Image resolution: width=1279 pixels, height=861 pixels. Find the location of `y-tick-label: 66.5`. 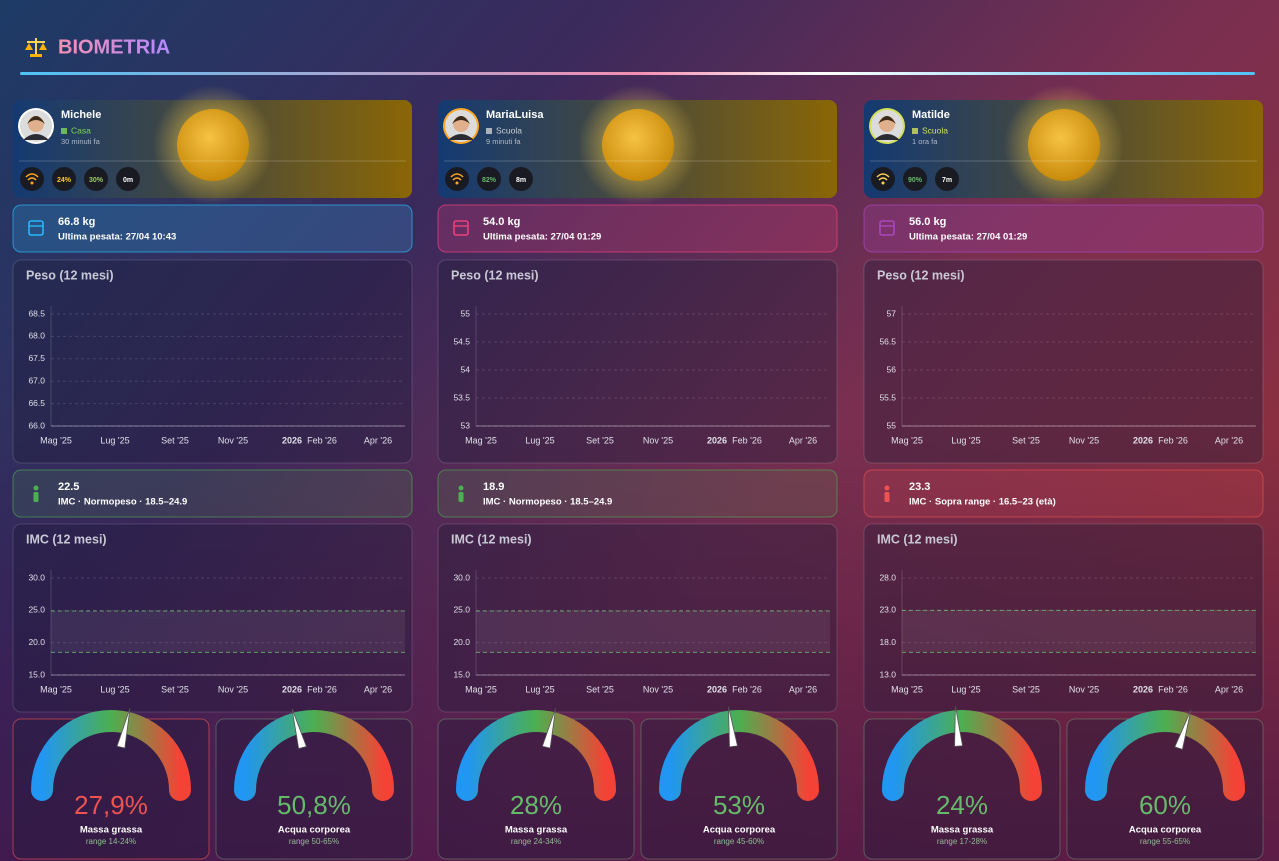

y-tick-label: 66.5 is located at coordinates (36, 403).